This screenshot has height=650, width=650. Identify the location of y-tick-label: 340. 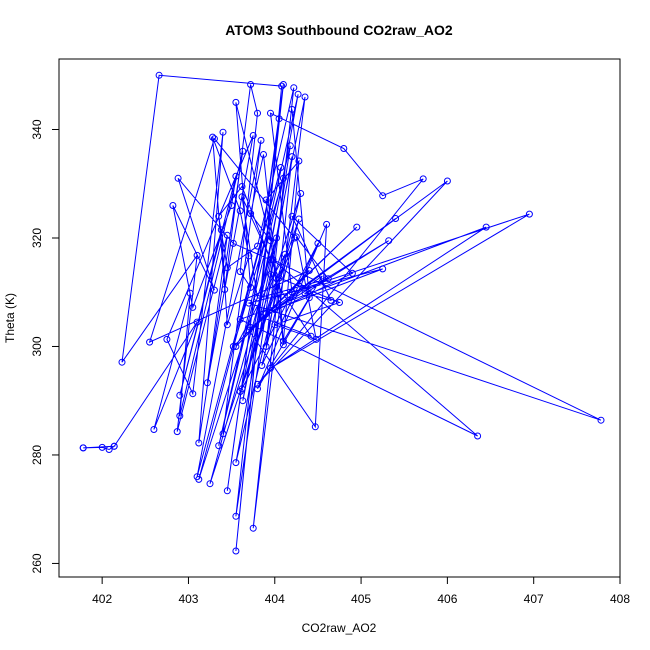
(37, 129).